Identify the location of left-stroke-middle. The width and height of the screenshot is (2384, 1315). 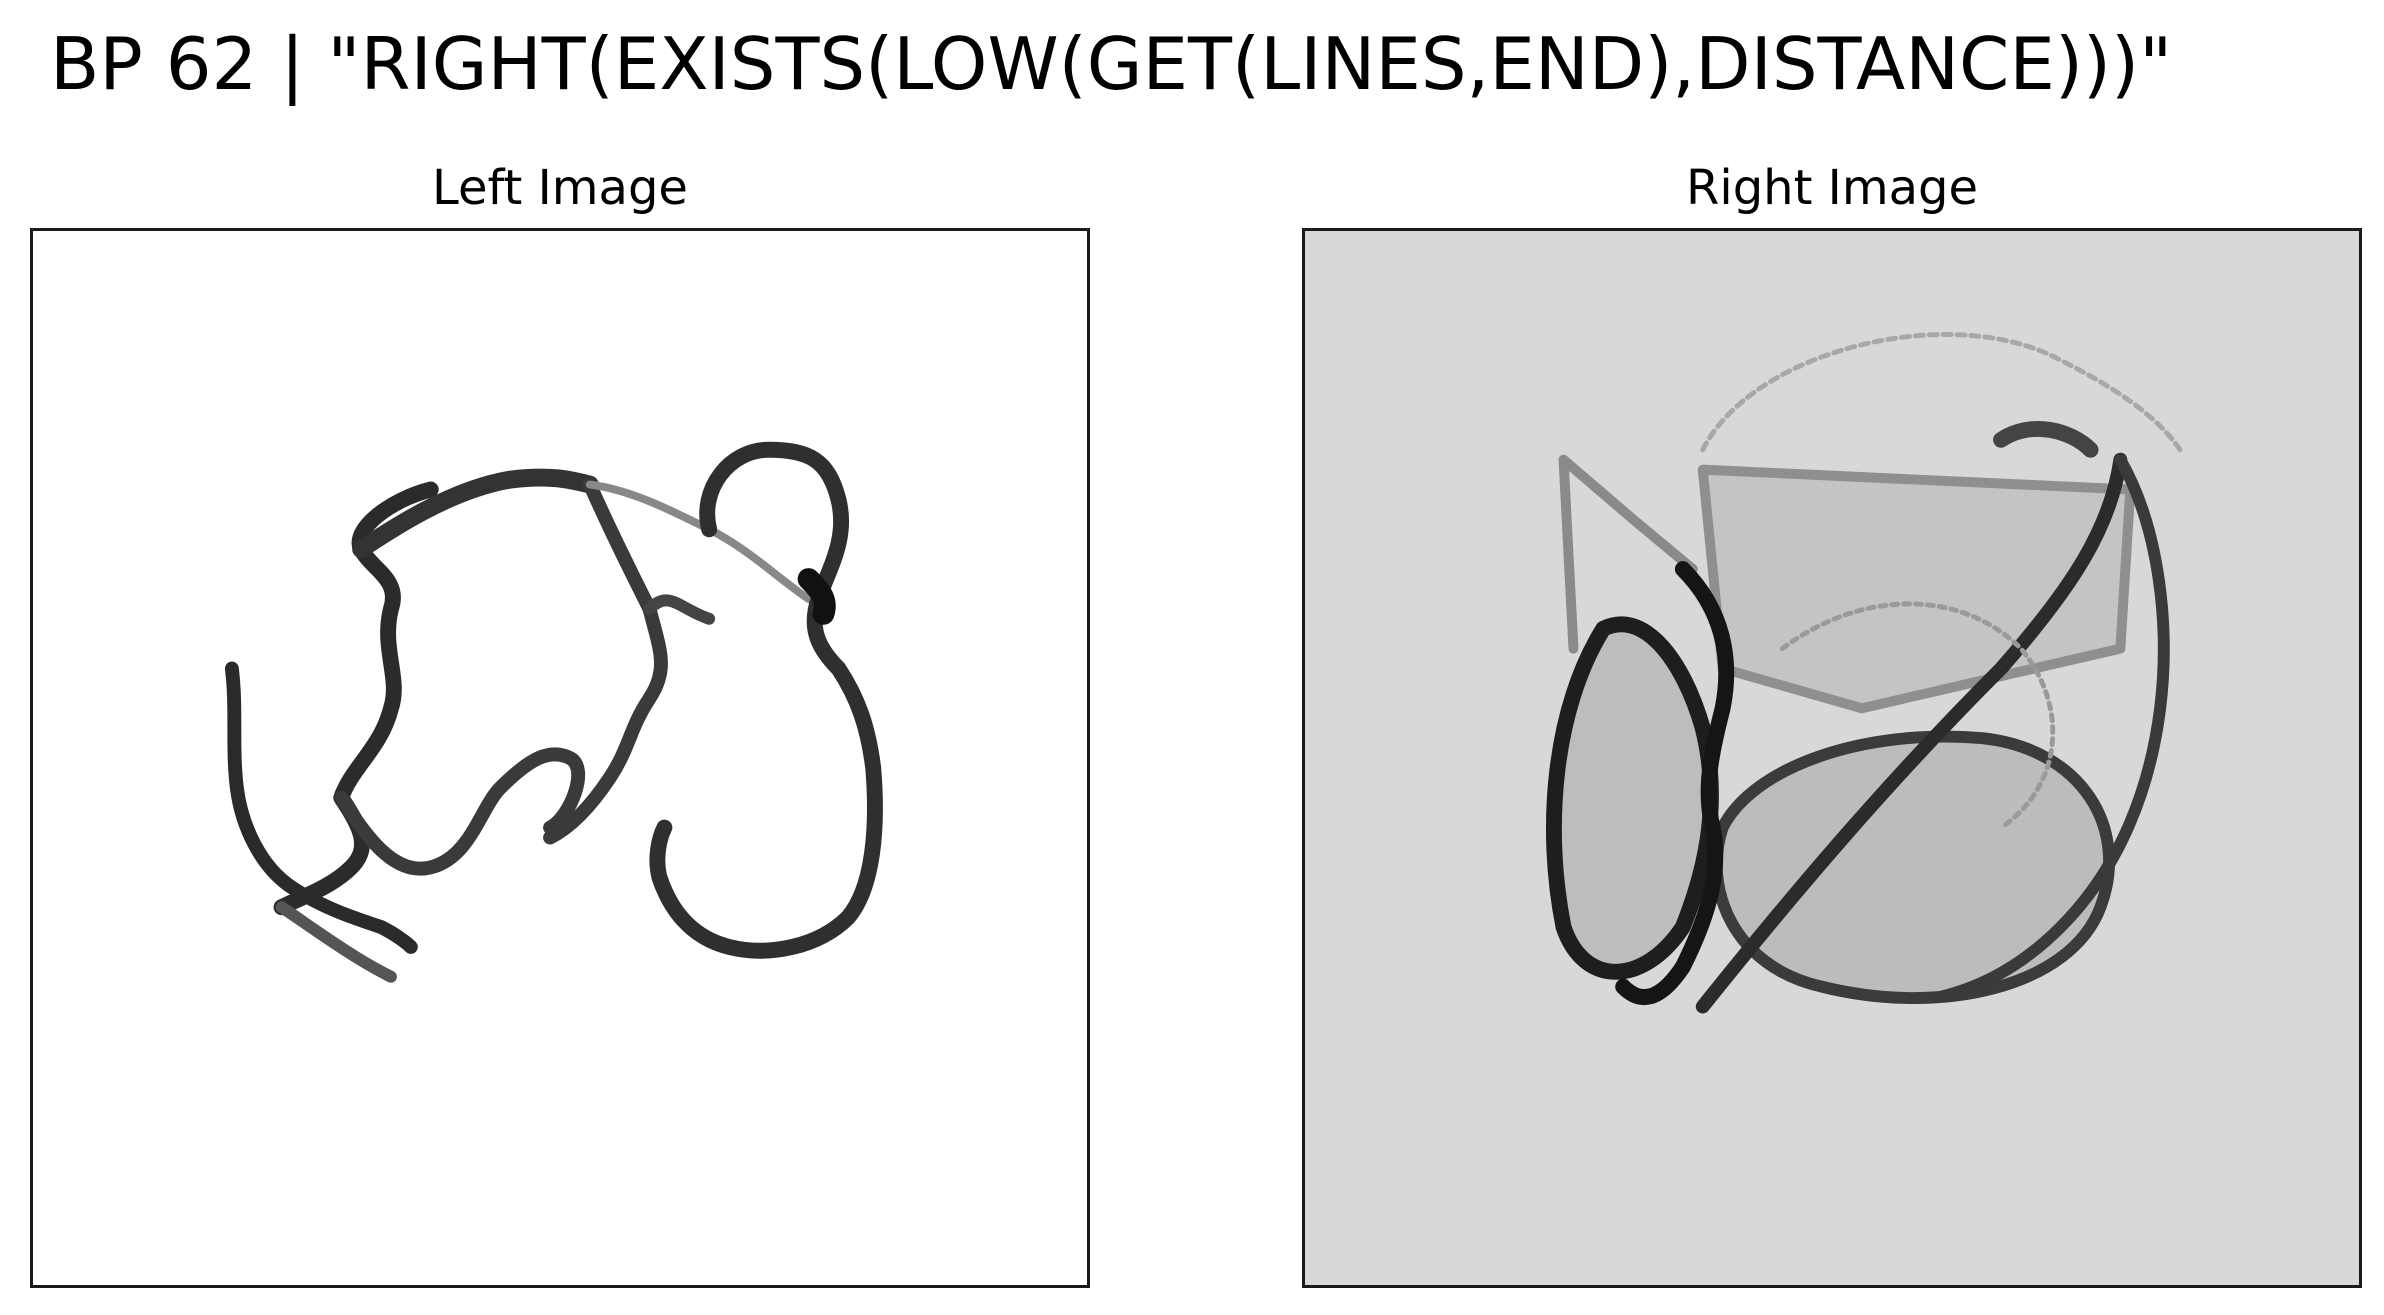
(605, 661).